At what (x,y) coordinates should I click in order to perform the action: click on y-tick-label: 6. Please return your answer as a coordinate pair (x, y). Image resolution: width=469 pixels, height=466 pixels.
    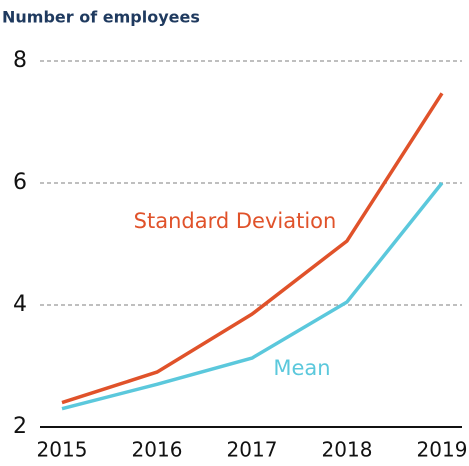
    Looking at the image, I should click on (20, 182).